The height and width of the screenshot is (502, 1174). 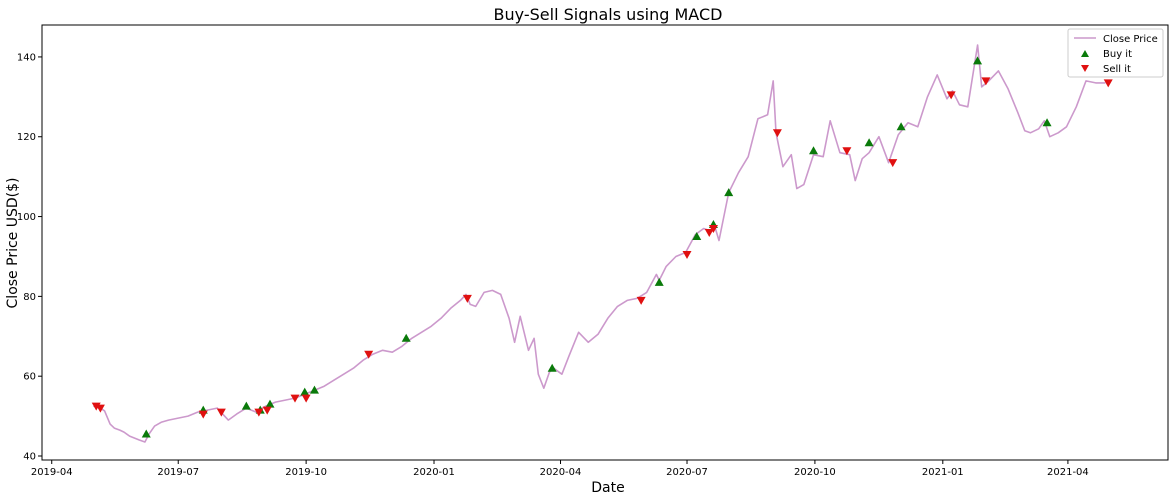 I want to click on x-tick-label: 2020-04, so click(x=561, y=472).